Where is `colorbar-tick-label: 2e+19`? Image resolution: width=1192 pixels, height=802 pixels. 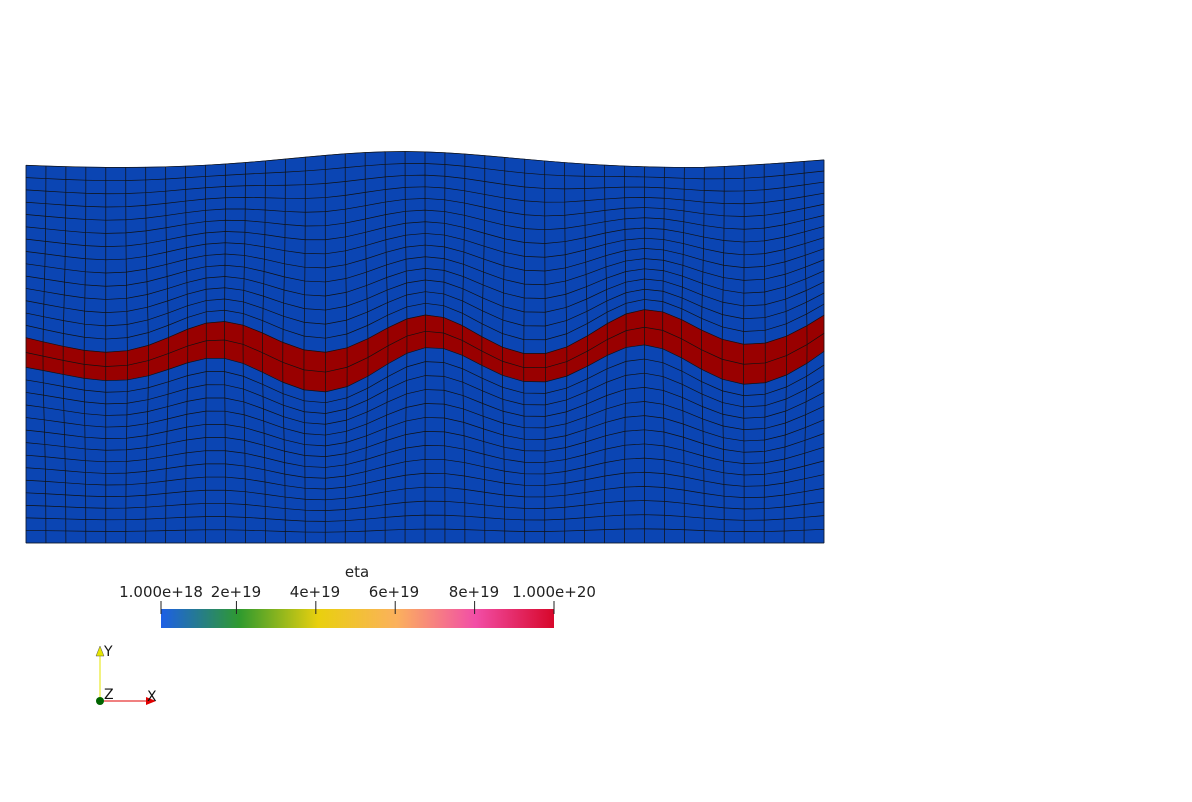 colorbar-tick-label: 2e+19 is located at coordinates (236, 592).